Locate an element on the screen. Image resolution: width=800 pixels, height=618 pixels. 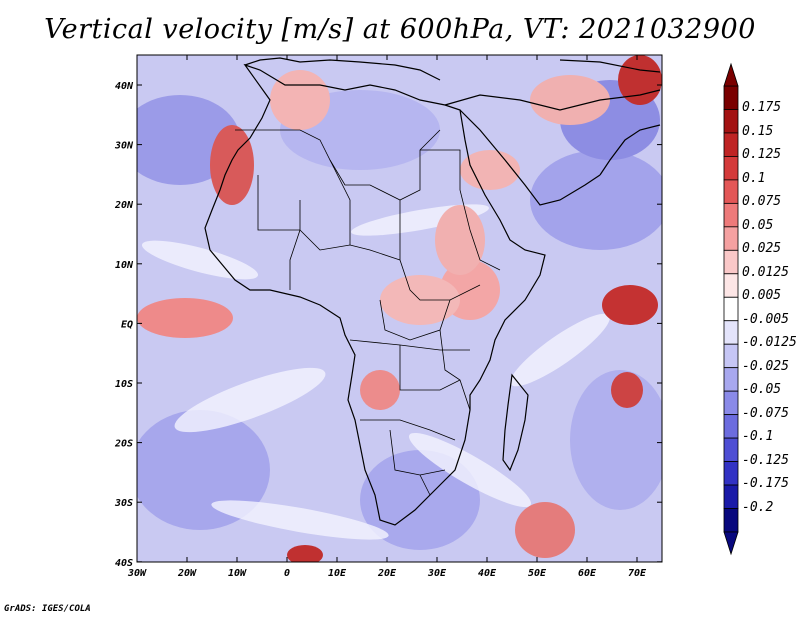
colorbar-label: 0.1 is located at coordinates (754, 178).